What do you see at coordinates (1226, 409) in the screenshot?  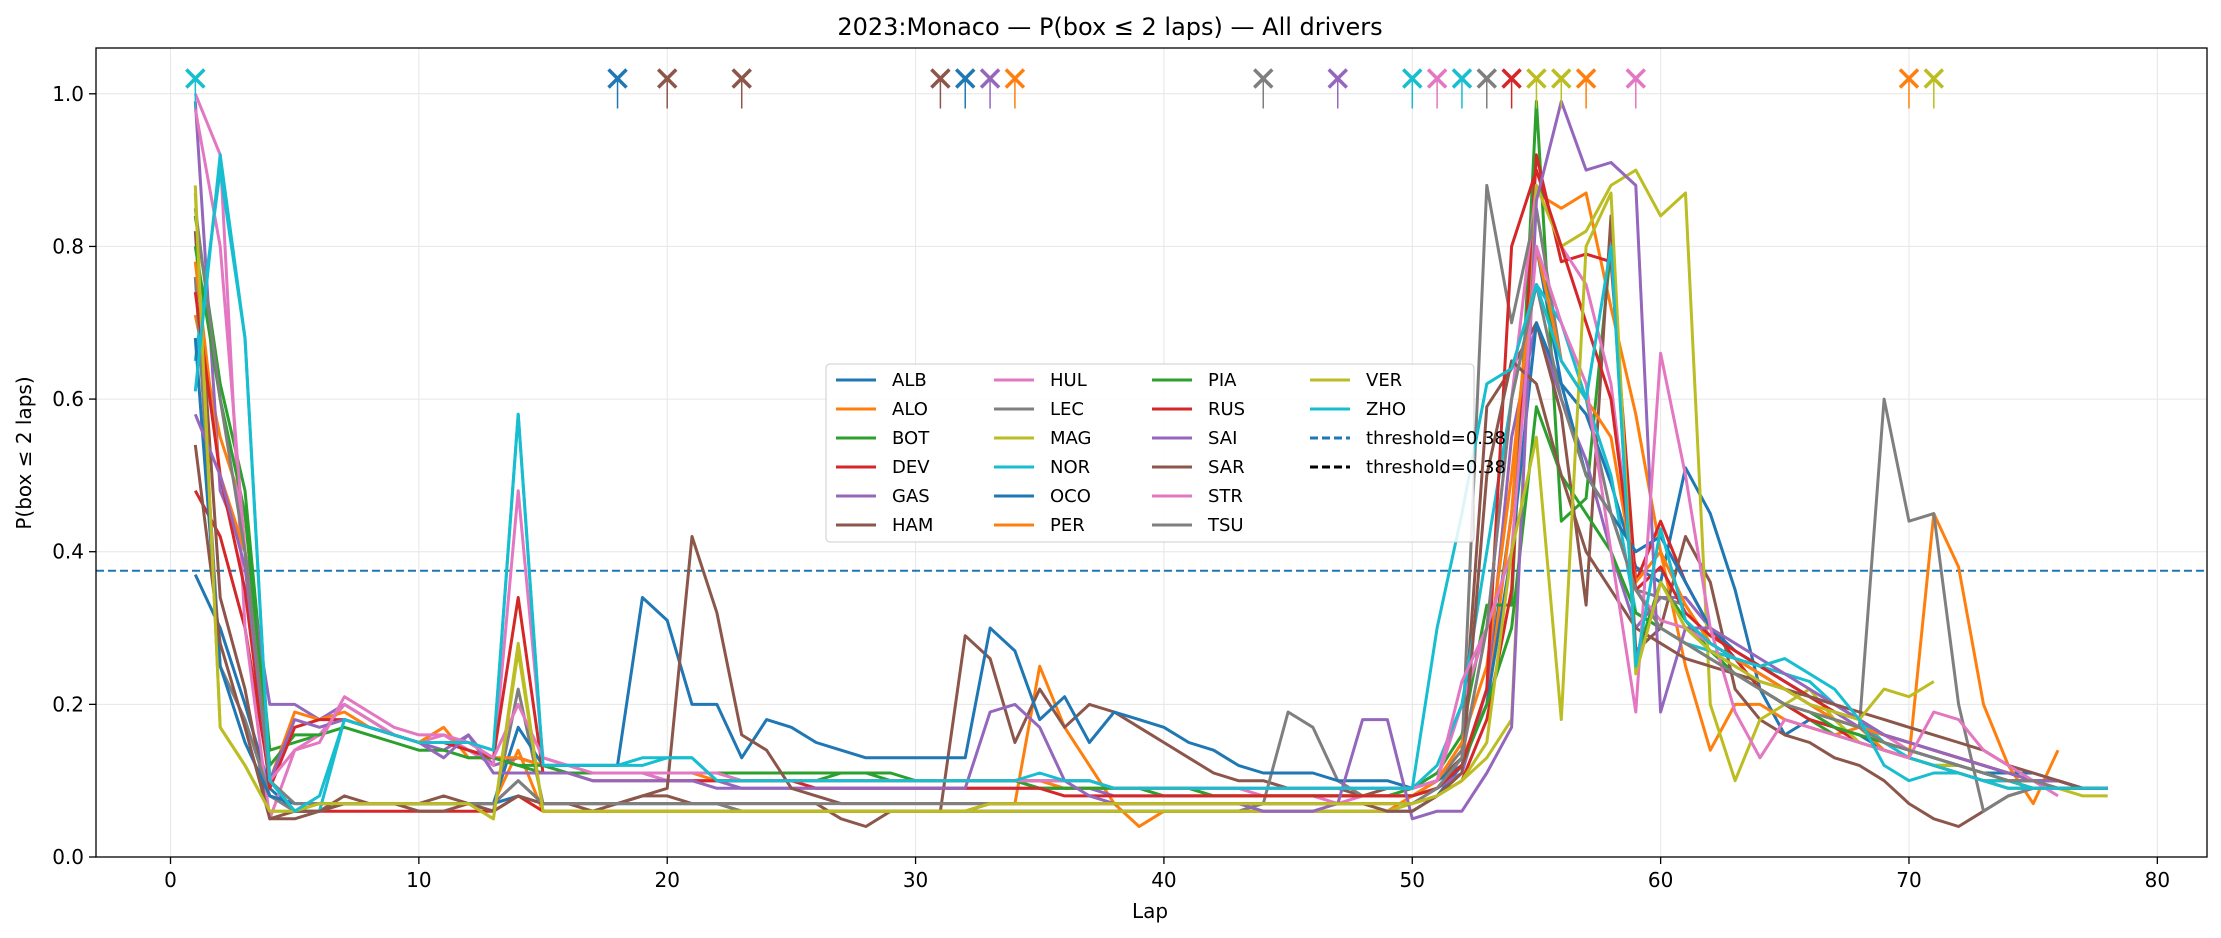 I see `legend-label: RUS` at bounding box center [1226, 409].